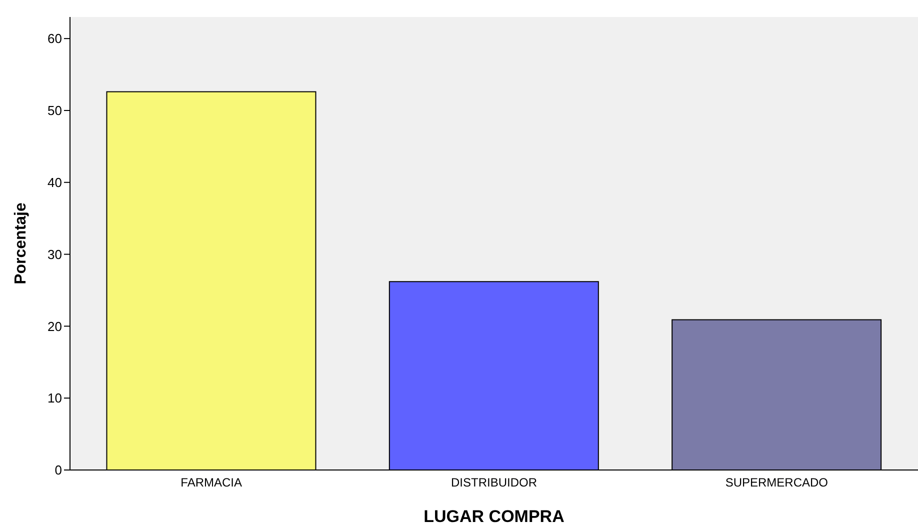 The width and height of the screenshot is (918, 526). Describe the element at coordinates (55, 38) in the screenshot. I see `y-tick-label: 60` at that location.